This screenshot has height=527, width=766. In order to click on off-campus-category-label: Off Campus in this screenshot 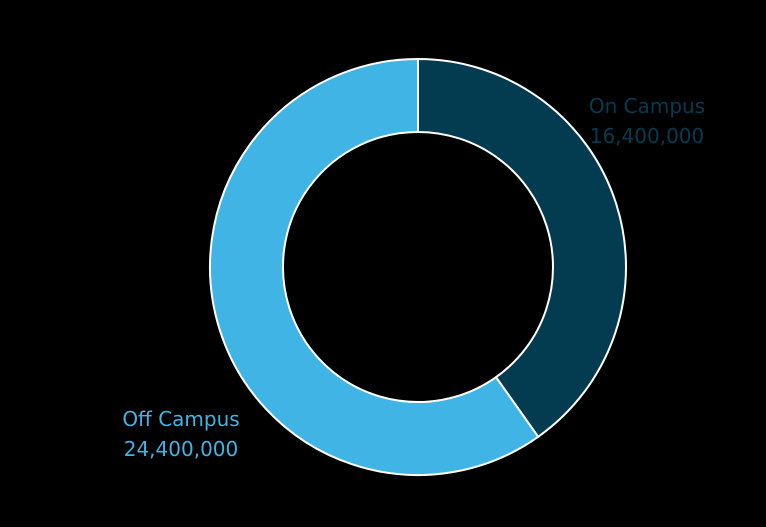, I will do `click(180, 419)`.